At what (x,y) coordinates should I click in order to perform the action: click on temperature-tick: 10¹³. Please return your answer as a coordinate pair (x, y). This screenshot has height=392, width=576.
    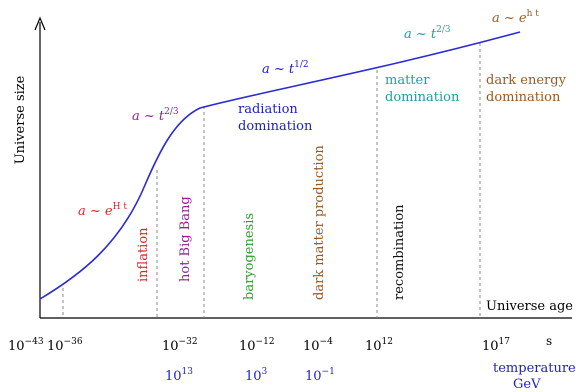
    Looking at the image, I should click on (179, 375).